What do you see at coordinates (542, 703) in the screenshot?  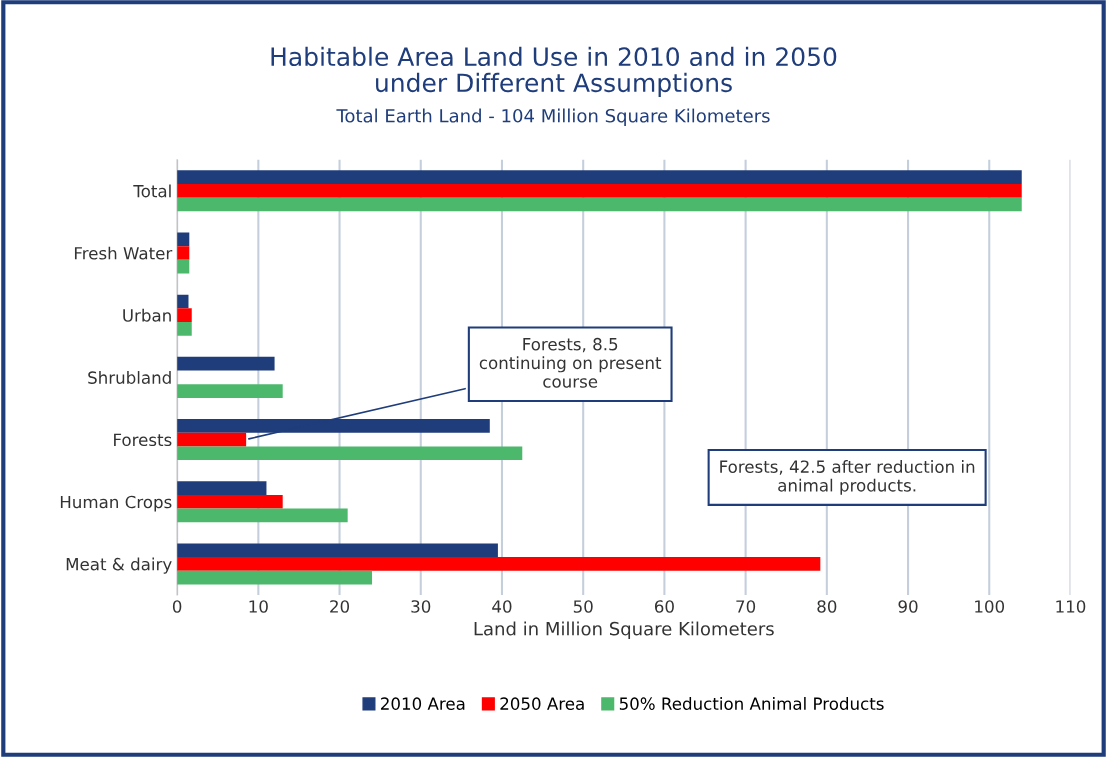 I see `legend-label: 2050 Area` at bounding box center [542, 703].